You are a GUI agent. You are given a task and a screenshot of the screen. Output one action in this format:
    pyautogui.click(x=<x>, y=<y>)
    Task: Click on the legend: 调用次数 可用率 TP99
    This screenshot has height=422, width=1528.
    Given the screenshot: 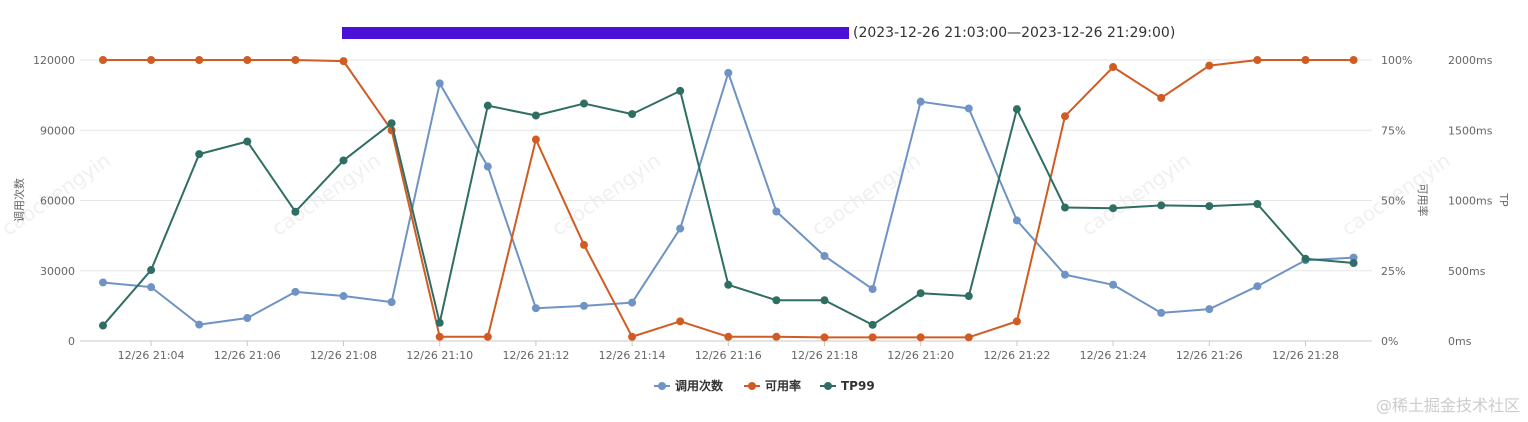 What is the action you would take?
    pyautogui.click(x=764, y=385)
    